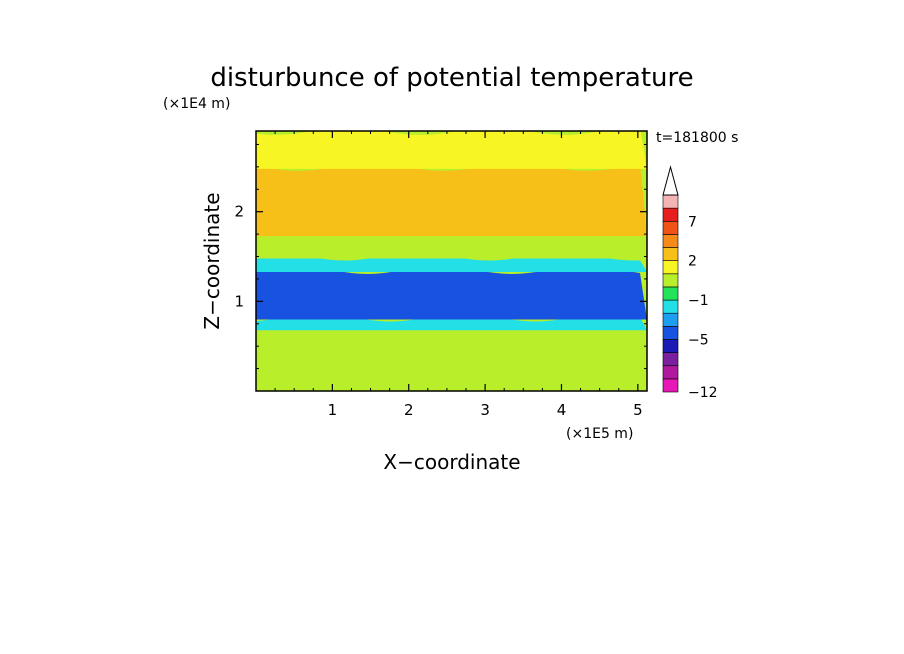 Image resolution: width=904 pixels, height=654 pixels. What do you see at coordinates (409, 410) in the screenshot?
I see `x-tick-label: 2` at bounding box center [409, 410].